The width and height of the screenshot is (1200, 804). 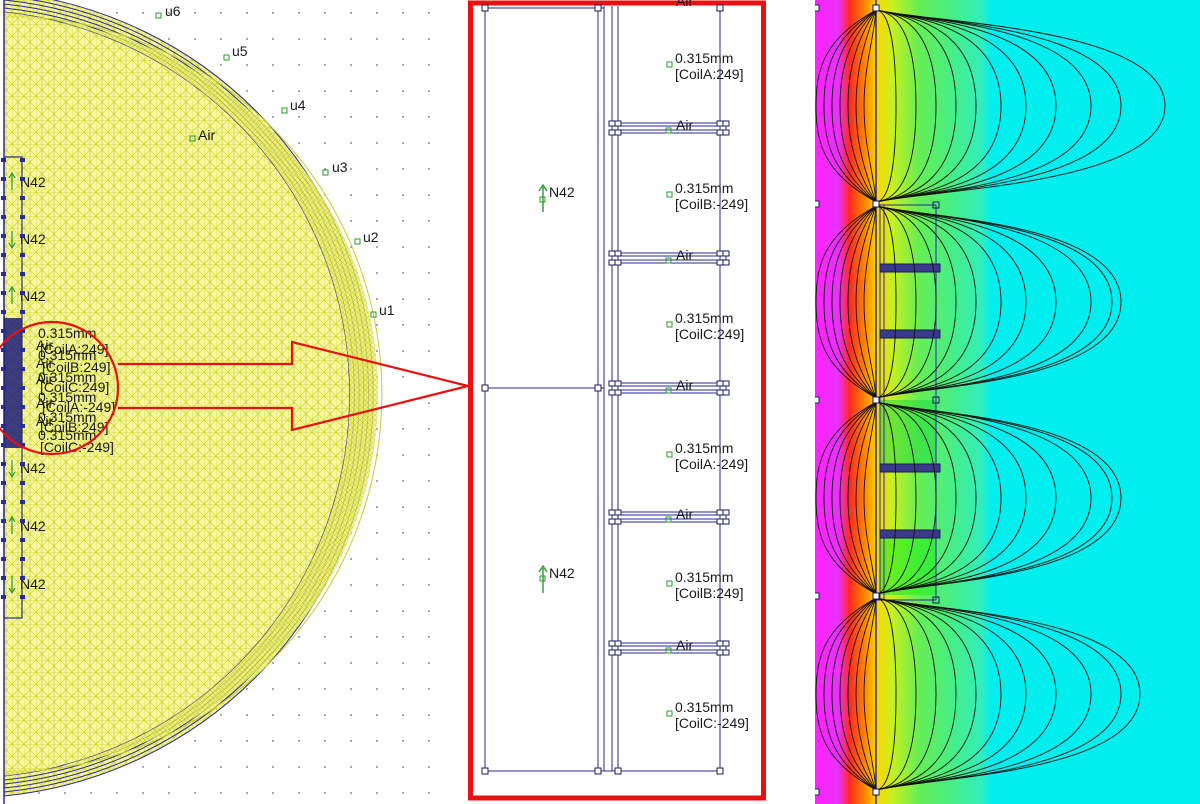 I want to click on crowded-label: [CoilA:-249], so click(x=78, y=407).